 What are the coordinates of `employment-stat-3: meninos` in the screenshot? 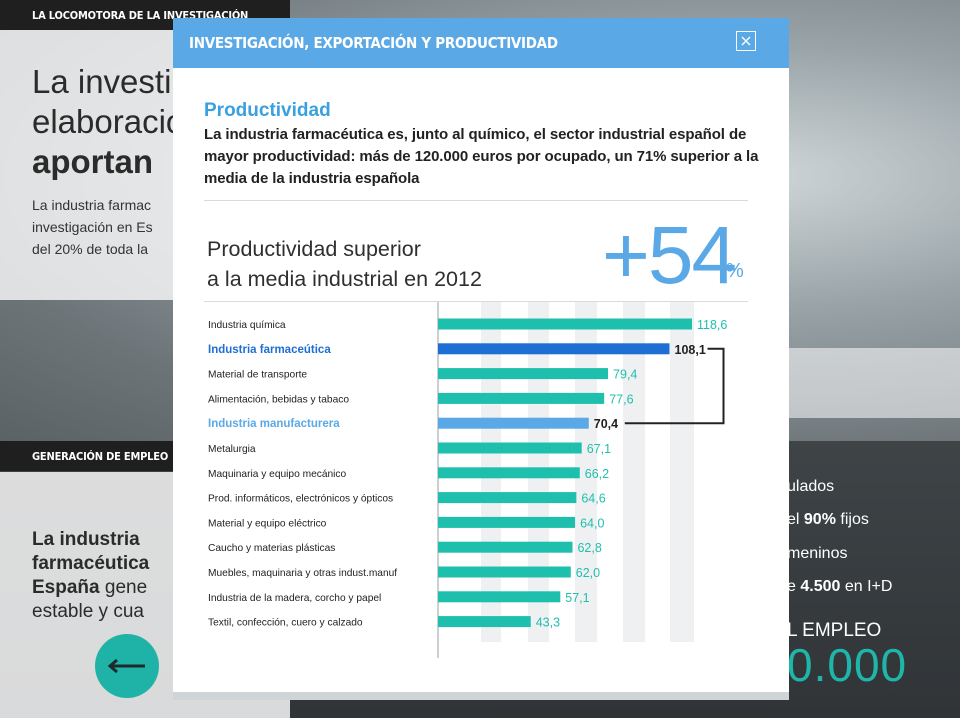 It's located at (817, 553).